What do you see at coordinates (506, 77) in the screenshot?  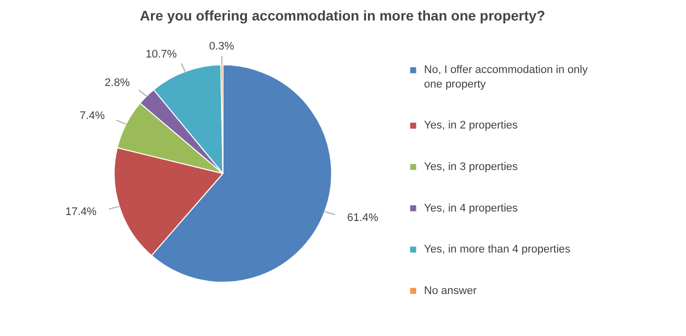 I see `legend-label: No, I offer accommodation in only one property` at bounding box center [506, 77].